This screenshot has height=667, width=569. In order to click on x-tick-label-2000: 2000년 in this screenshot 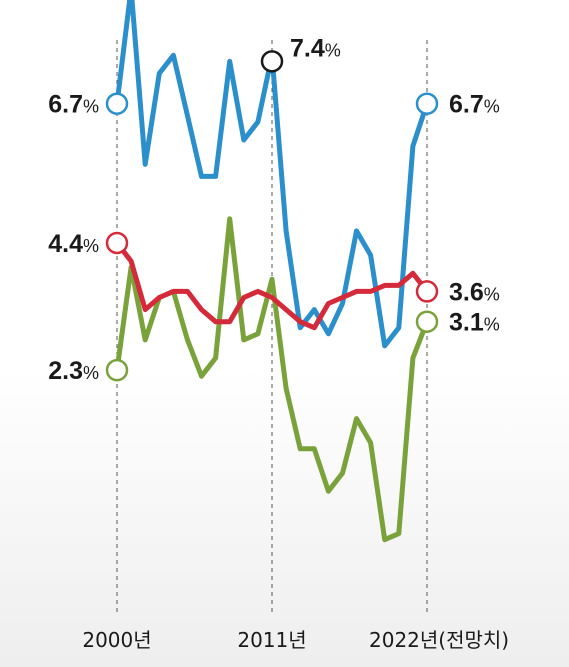, I will do `click(116, 640)`.